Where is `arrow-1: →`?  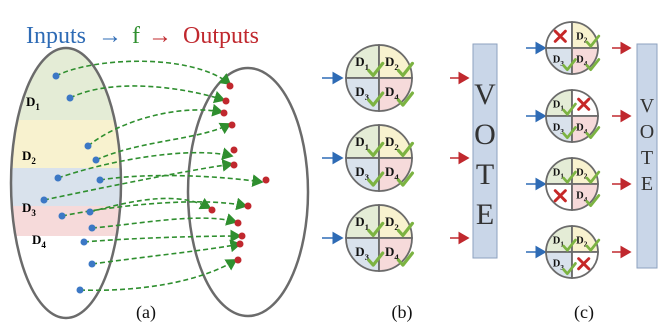 arrow-1: → is located at coordinates (110, 36).